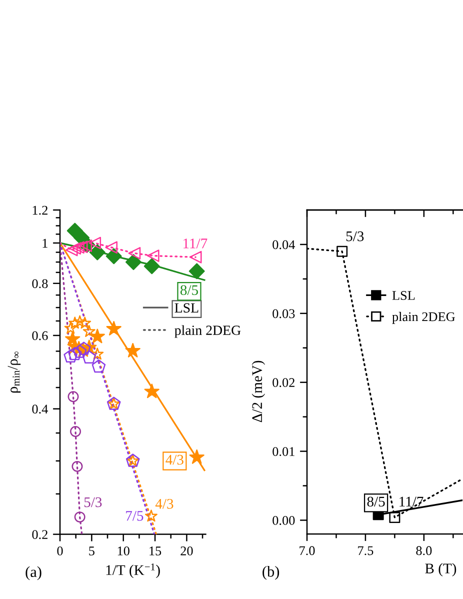 The image size is (463, 599). I want to click on y-tick-label: 1.2, so click(40, 210).